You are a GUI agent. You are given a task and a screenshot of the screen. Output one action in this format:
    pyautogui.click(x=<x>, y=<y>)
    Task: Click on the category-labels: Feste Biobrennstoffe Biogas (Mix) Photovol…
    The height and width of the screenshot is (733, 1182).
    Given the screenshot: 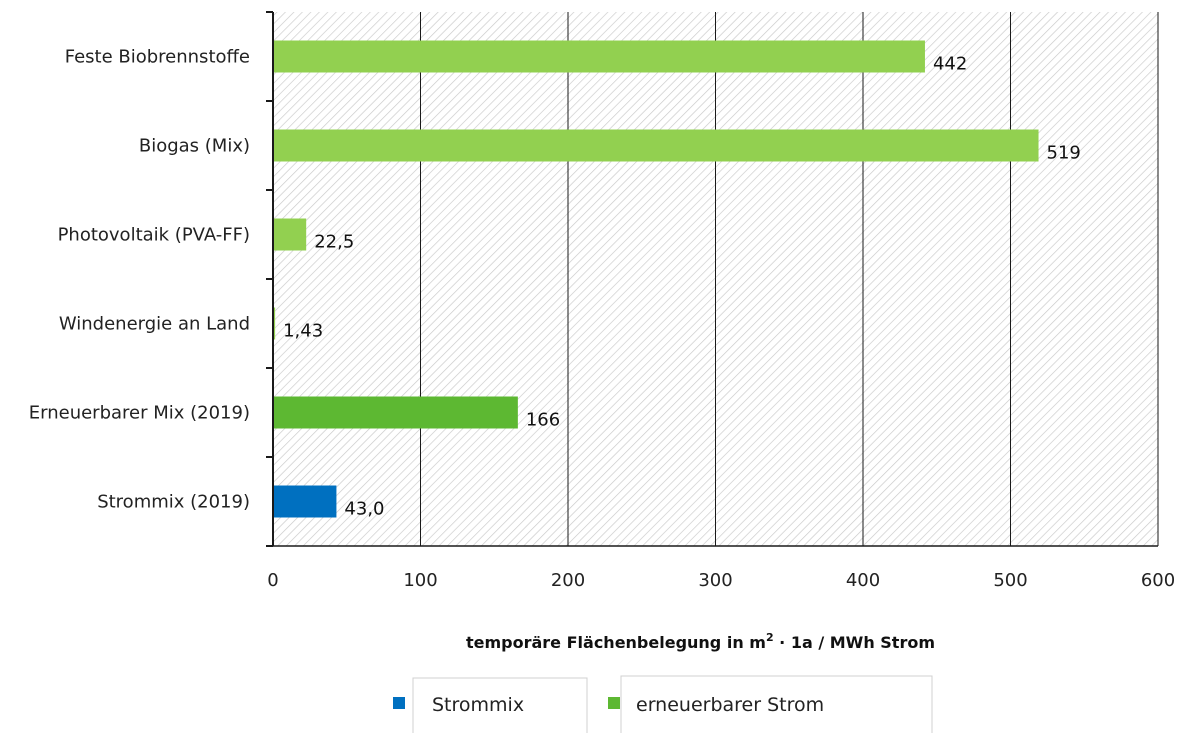 What is the action you would take?
    pyautogui.click(x=139, y=280)
    